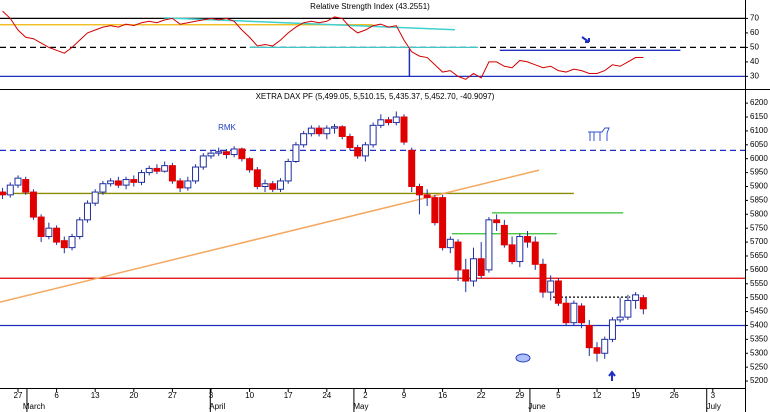 The image size is (770, 412). Describe the element at coordinates (754, 61) in the screenshot. I see `y-tick-label: 40` at that location.